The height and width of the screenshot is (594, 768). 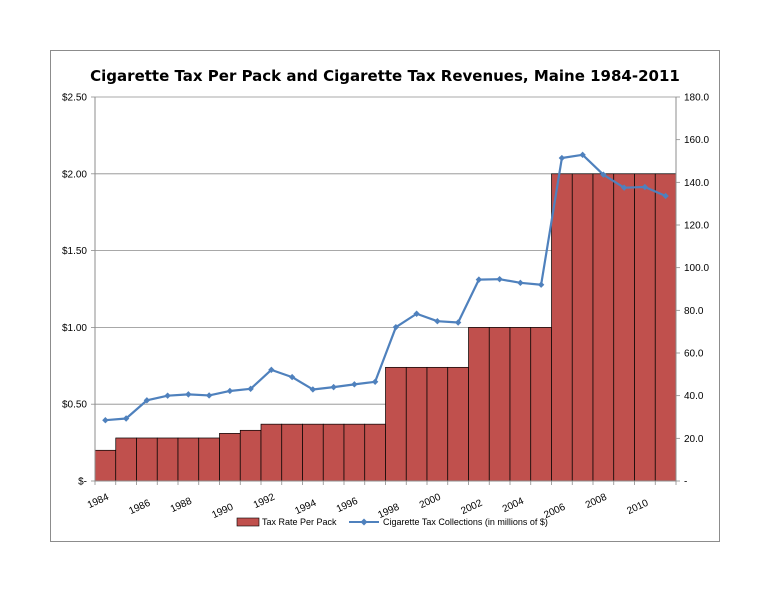 I want to click on collections-point-2010, so click(x=645, y=187).